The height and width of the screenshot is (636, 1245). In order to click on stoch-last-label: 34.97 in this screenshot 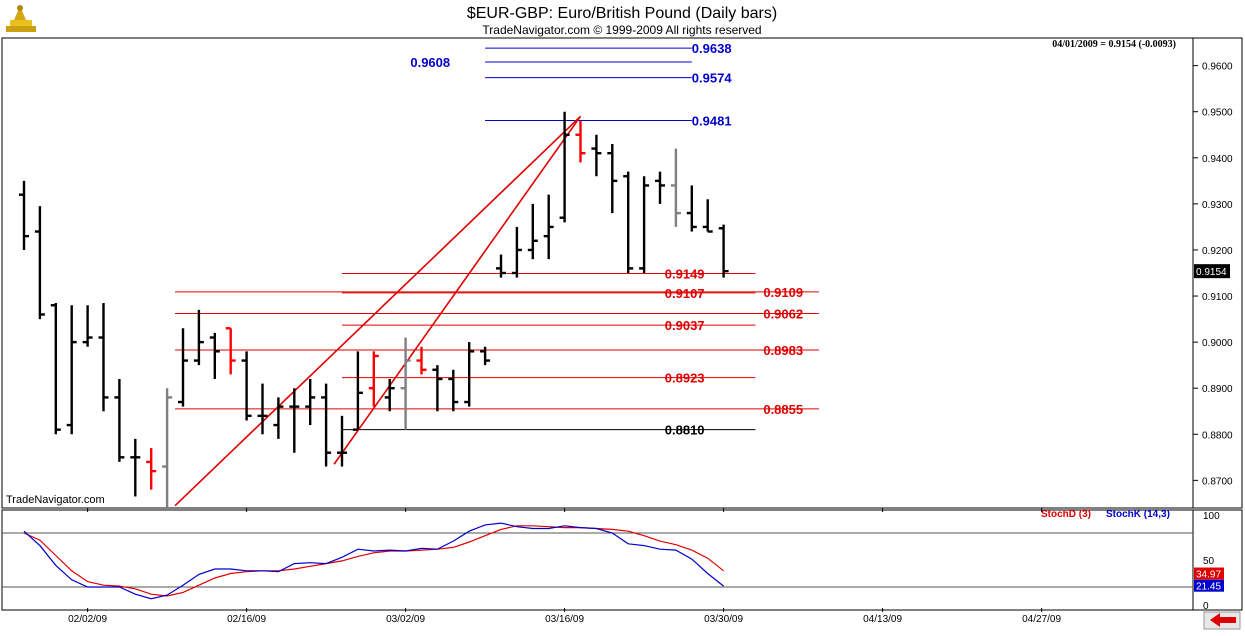, I will do `click(1208, 575)`.